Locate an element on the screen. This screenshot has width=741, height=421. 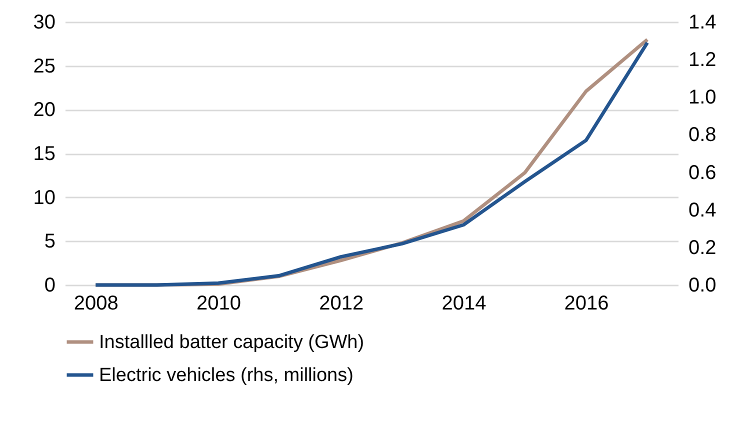
x-tick-label: 2016 is located at coordinates (586, 303).